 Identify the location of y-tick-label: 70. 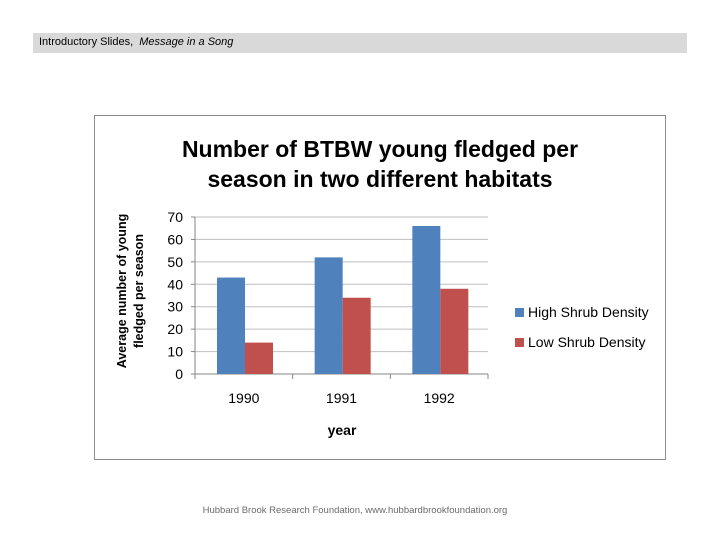
(175, 217).